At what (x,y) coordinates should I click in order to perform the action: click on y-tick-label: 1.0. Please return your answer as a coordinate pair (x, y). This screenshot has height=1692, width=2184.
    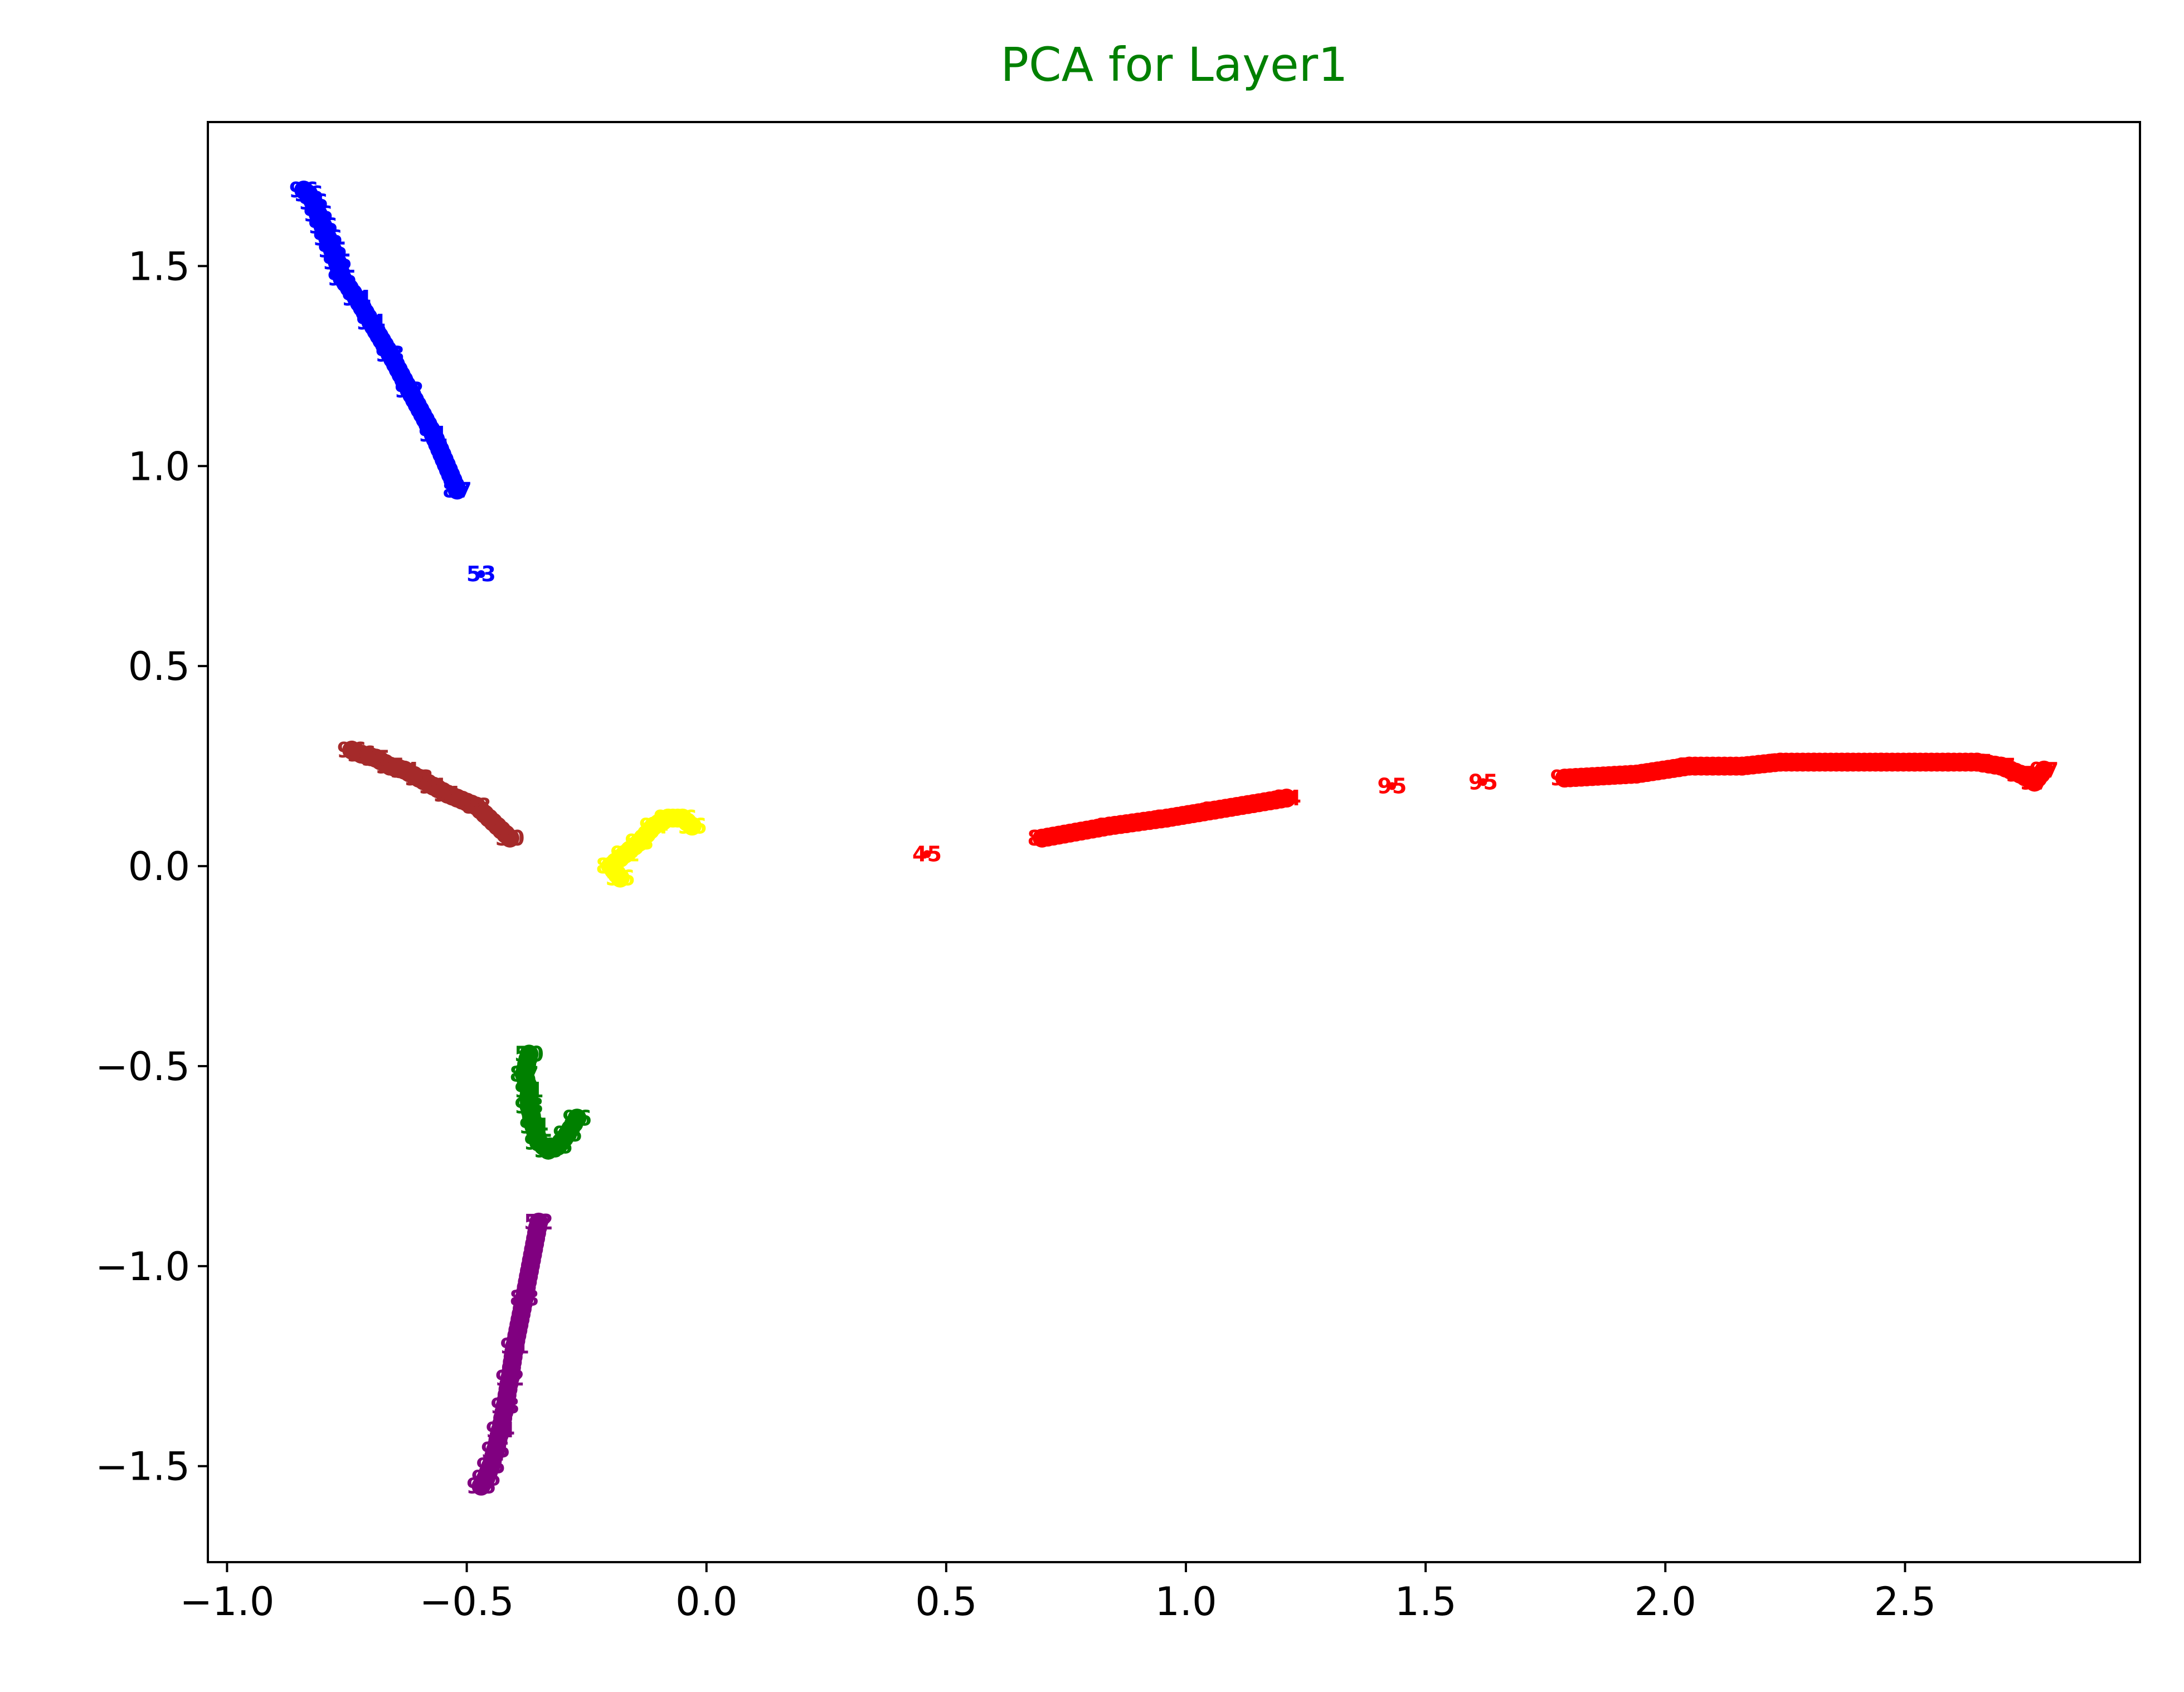
    Looking at the image, I should click on (159, 466).